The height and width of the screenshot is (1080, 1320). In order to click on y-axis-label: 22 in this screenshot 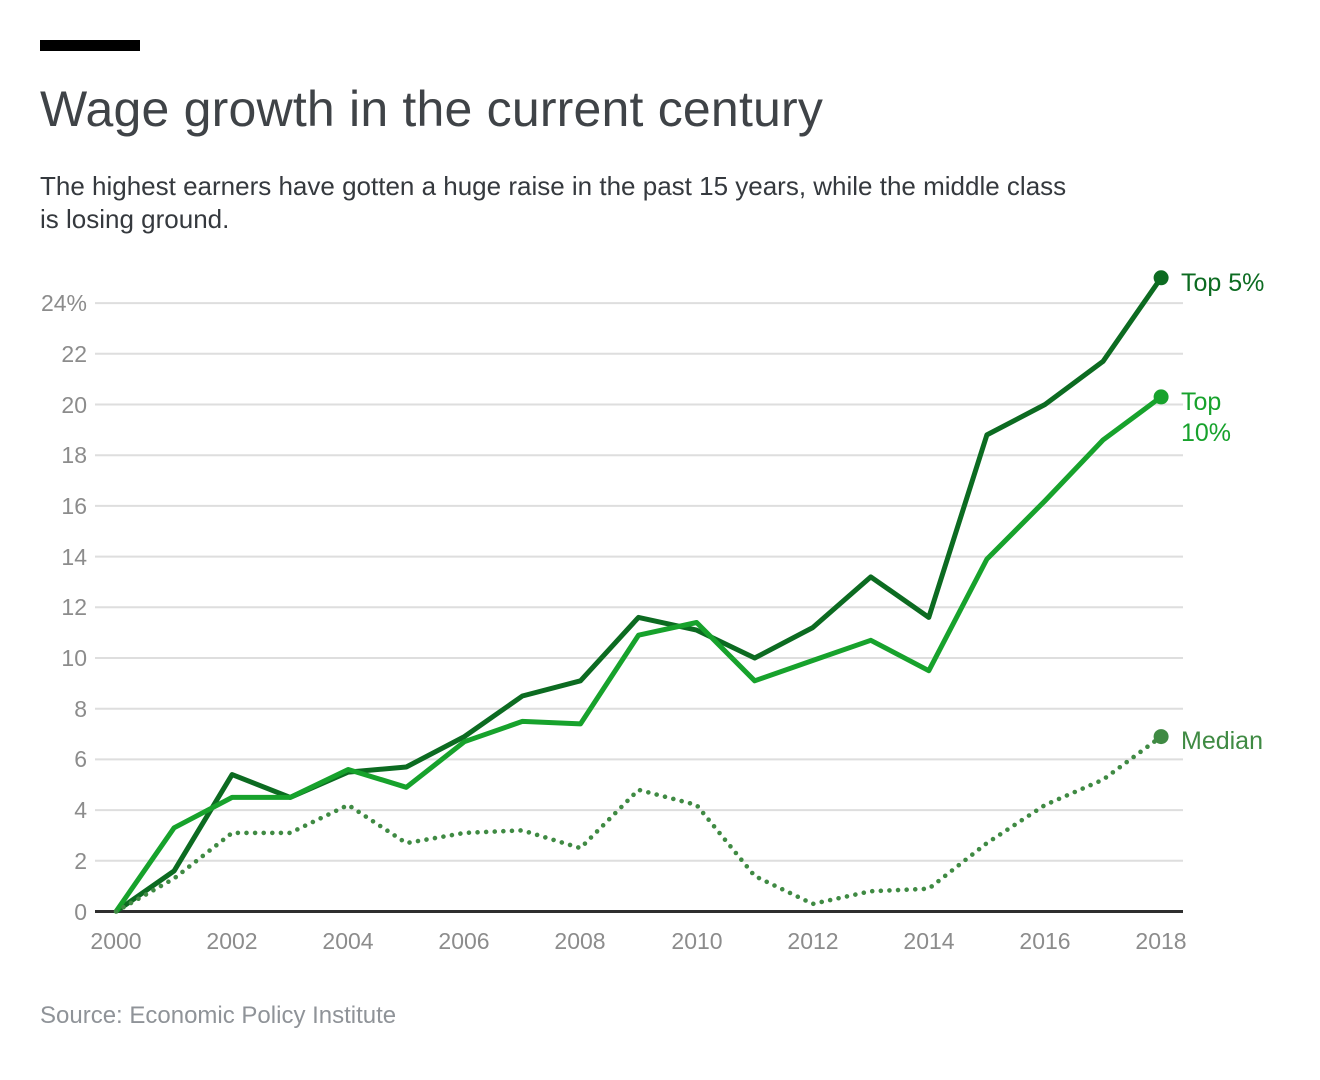, I will do `click(74, 354)`.